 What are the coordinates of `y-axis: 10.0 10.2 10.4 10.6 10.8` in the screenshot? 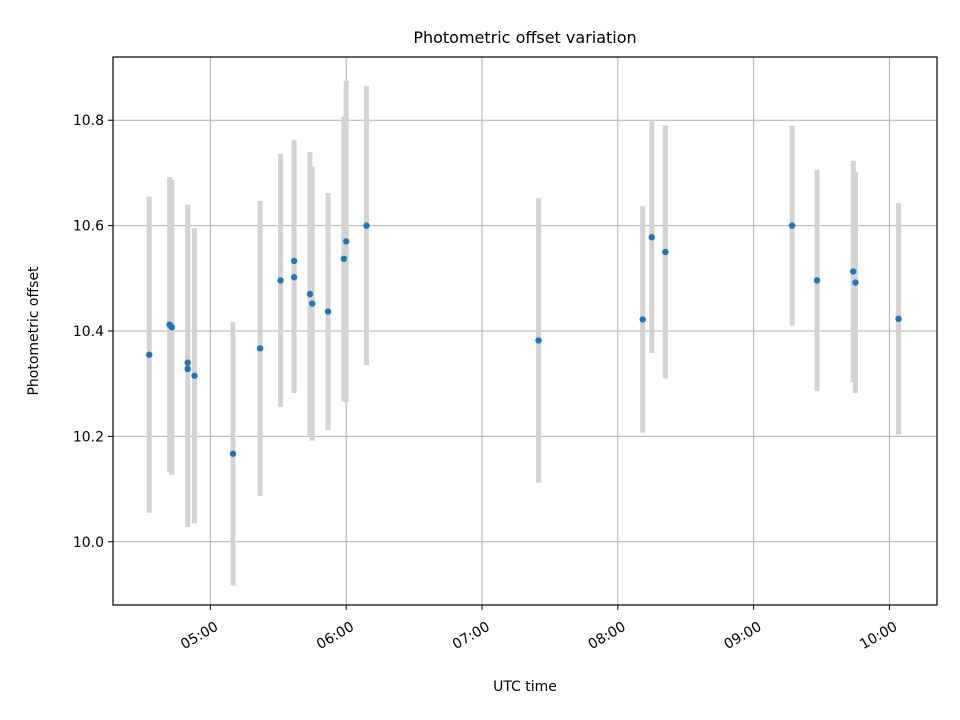 It's located at (93, 332).